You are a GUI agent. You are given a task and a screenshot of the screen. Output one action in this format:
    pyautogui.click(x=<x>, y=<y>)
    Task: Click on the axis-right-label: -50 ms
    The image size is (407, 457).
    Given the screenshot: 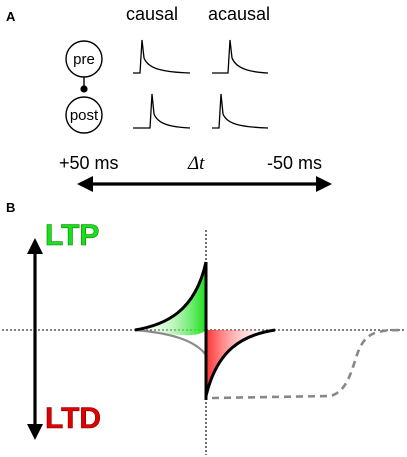 What is the action you would take?
    pyautogui.click(x=294, y=163)
    